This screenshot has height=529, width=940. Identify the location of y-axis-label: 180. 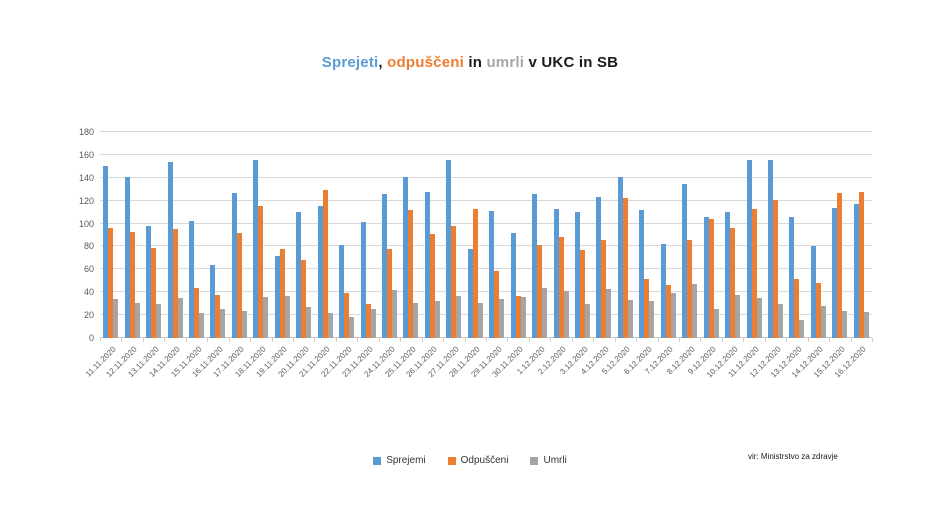
(86, 132).